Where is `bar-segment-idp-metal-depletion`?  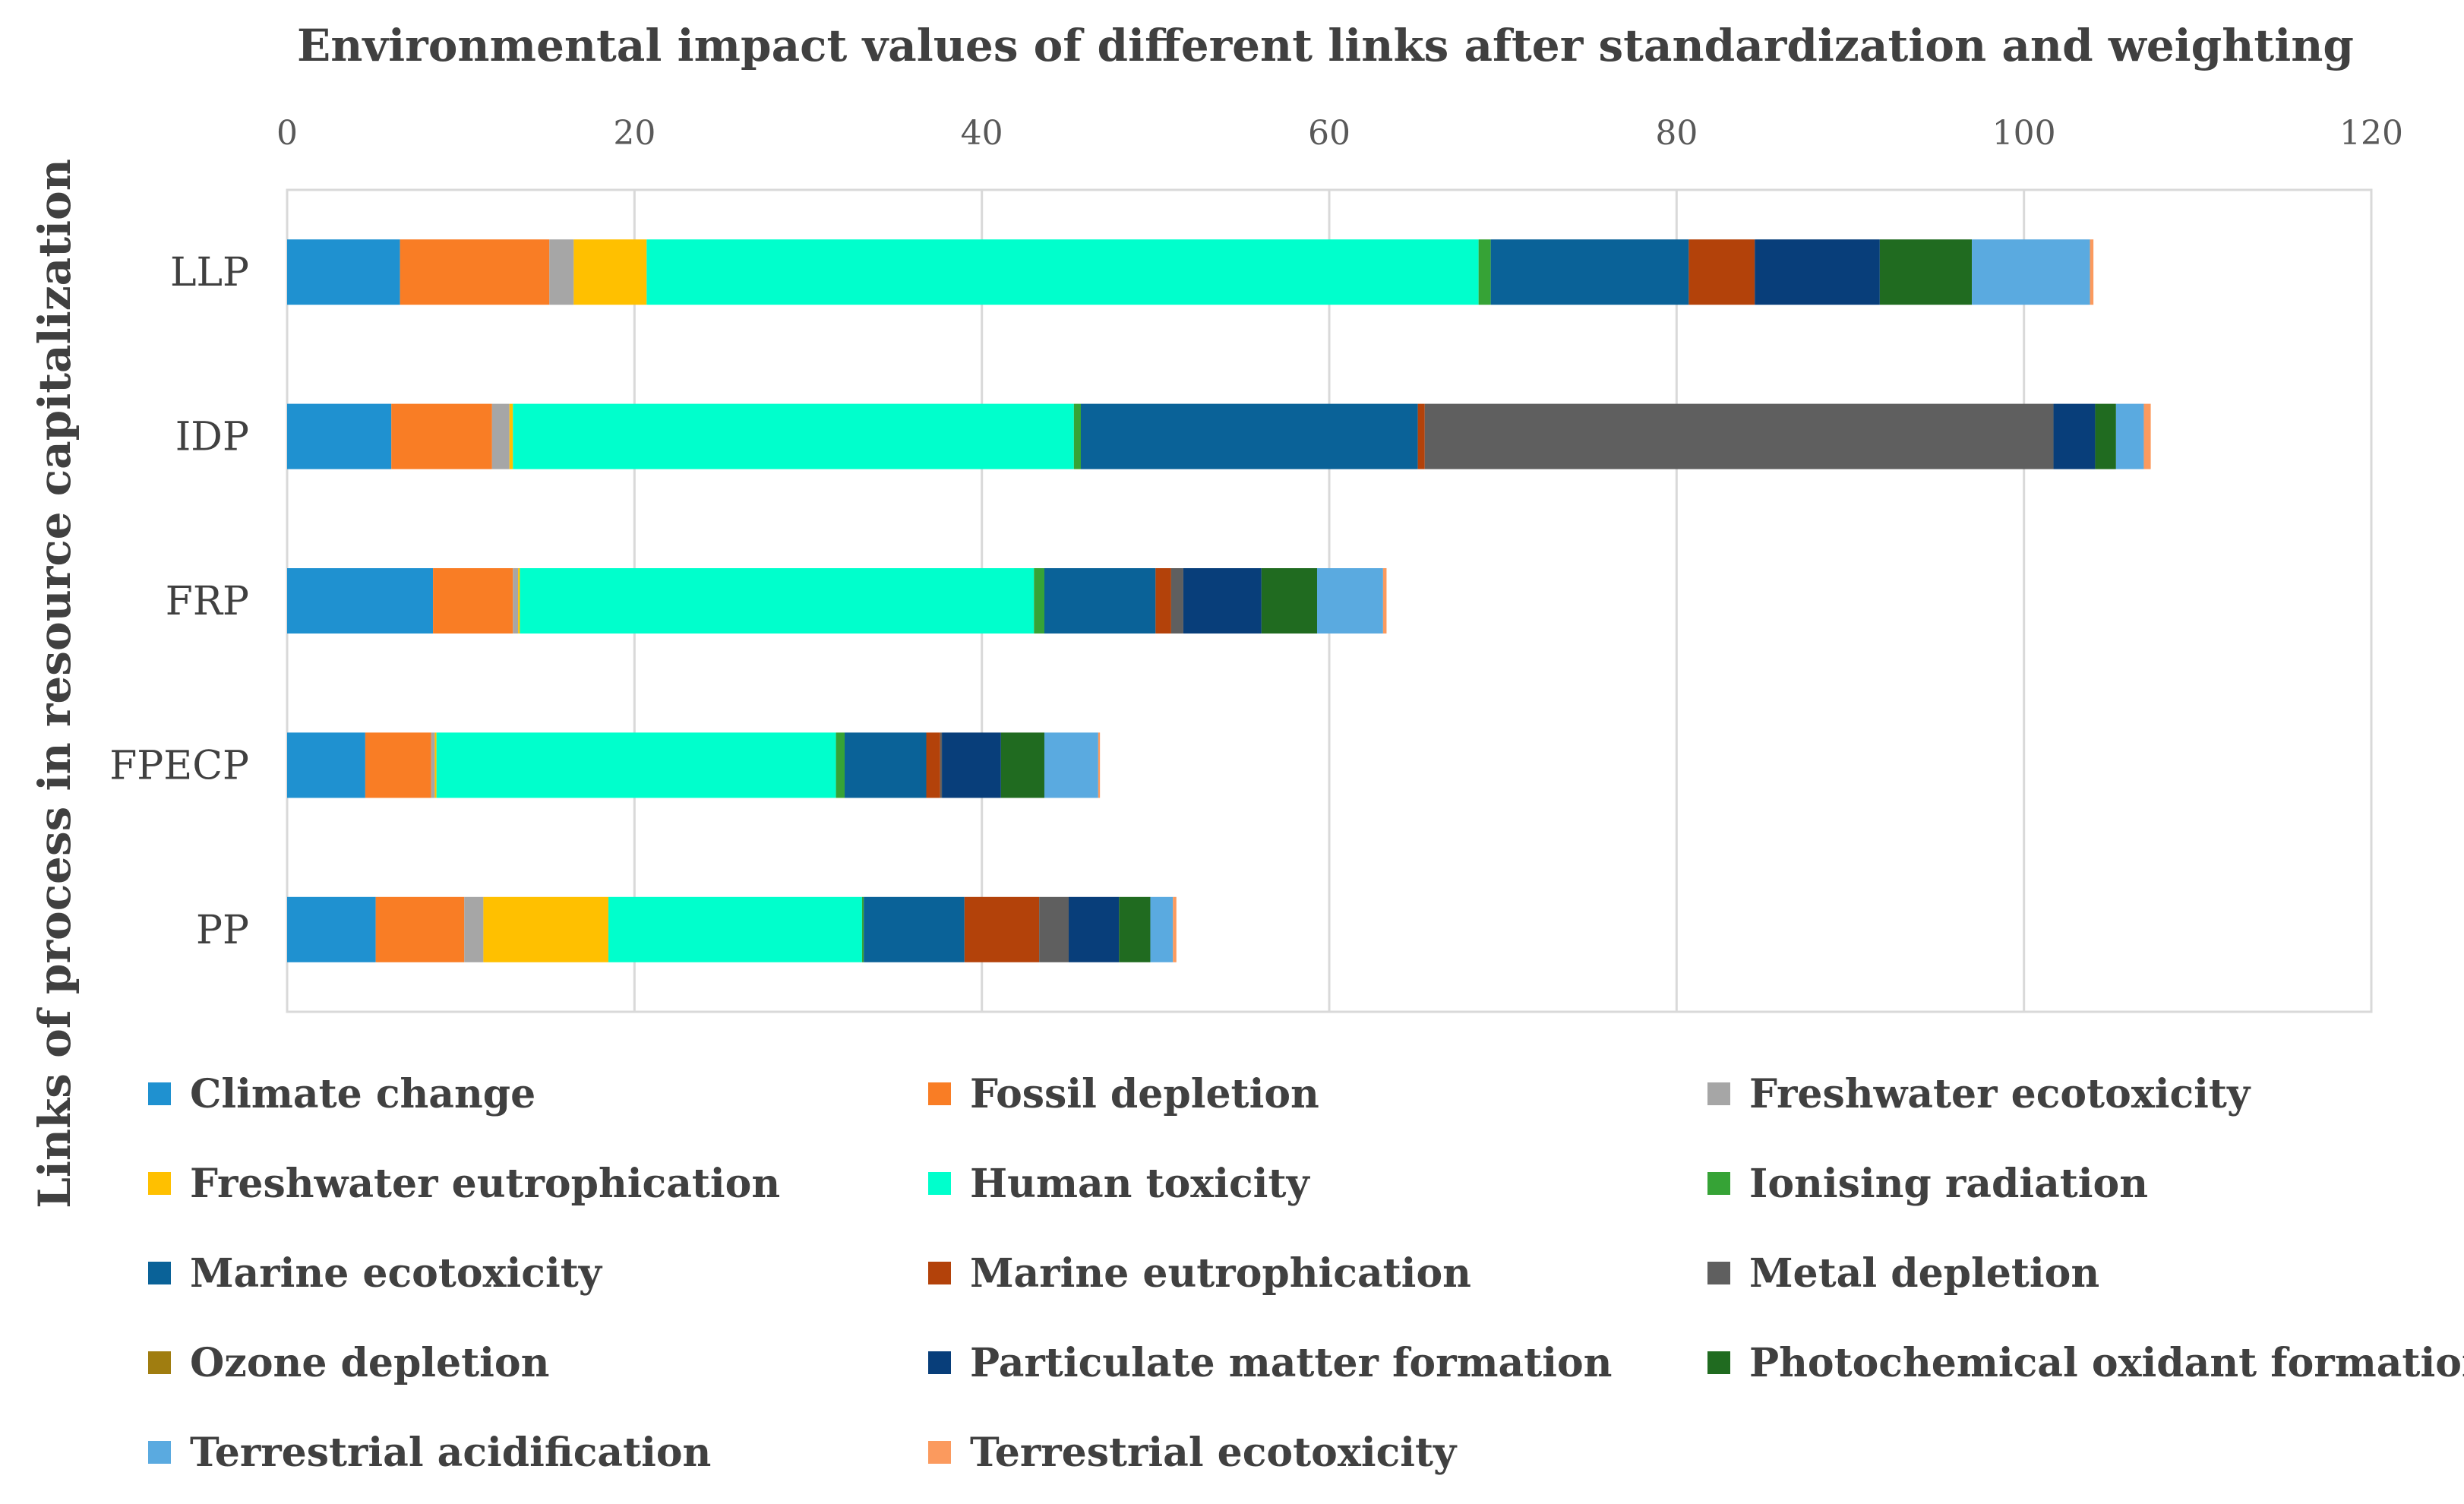 bar-segment-idp-metal-depletion is located at coordinates (1739, 436).